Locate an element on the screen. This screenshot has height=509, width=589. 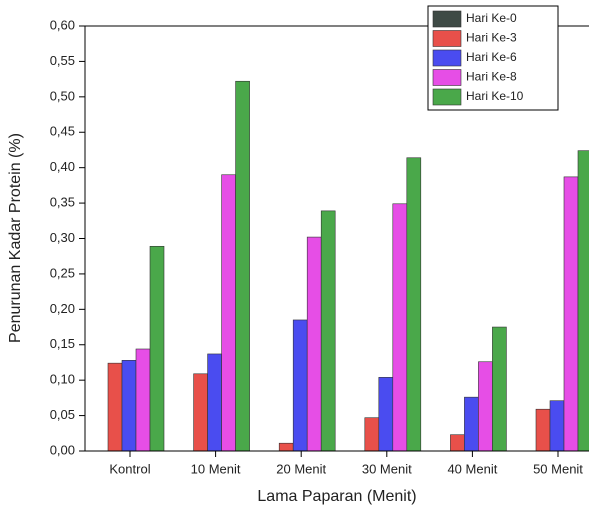
y-tick-label: 0,50 is located at coordinates (62, 95).